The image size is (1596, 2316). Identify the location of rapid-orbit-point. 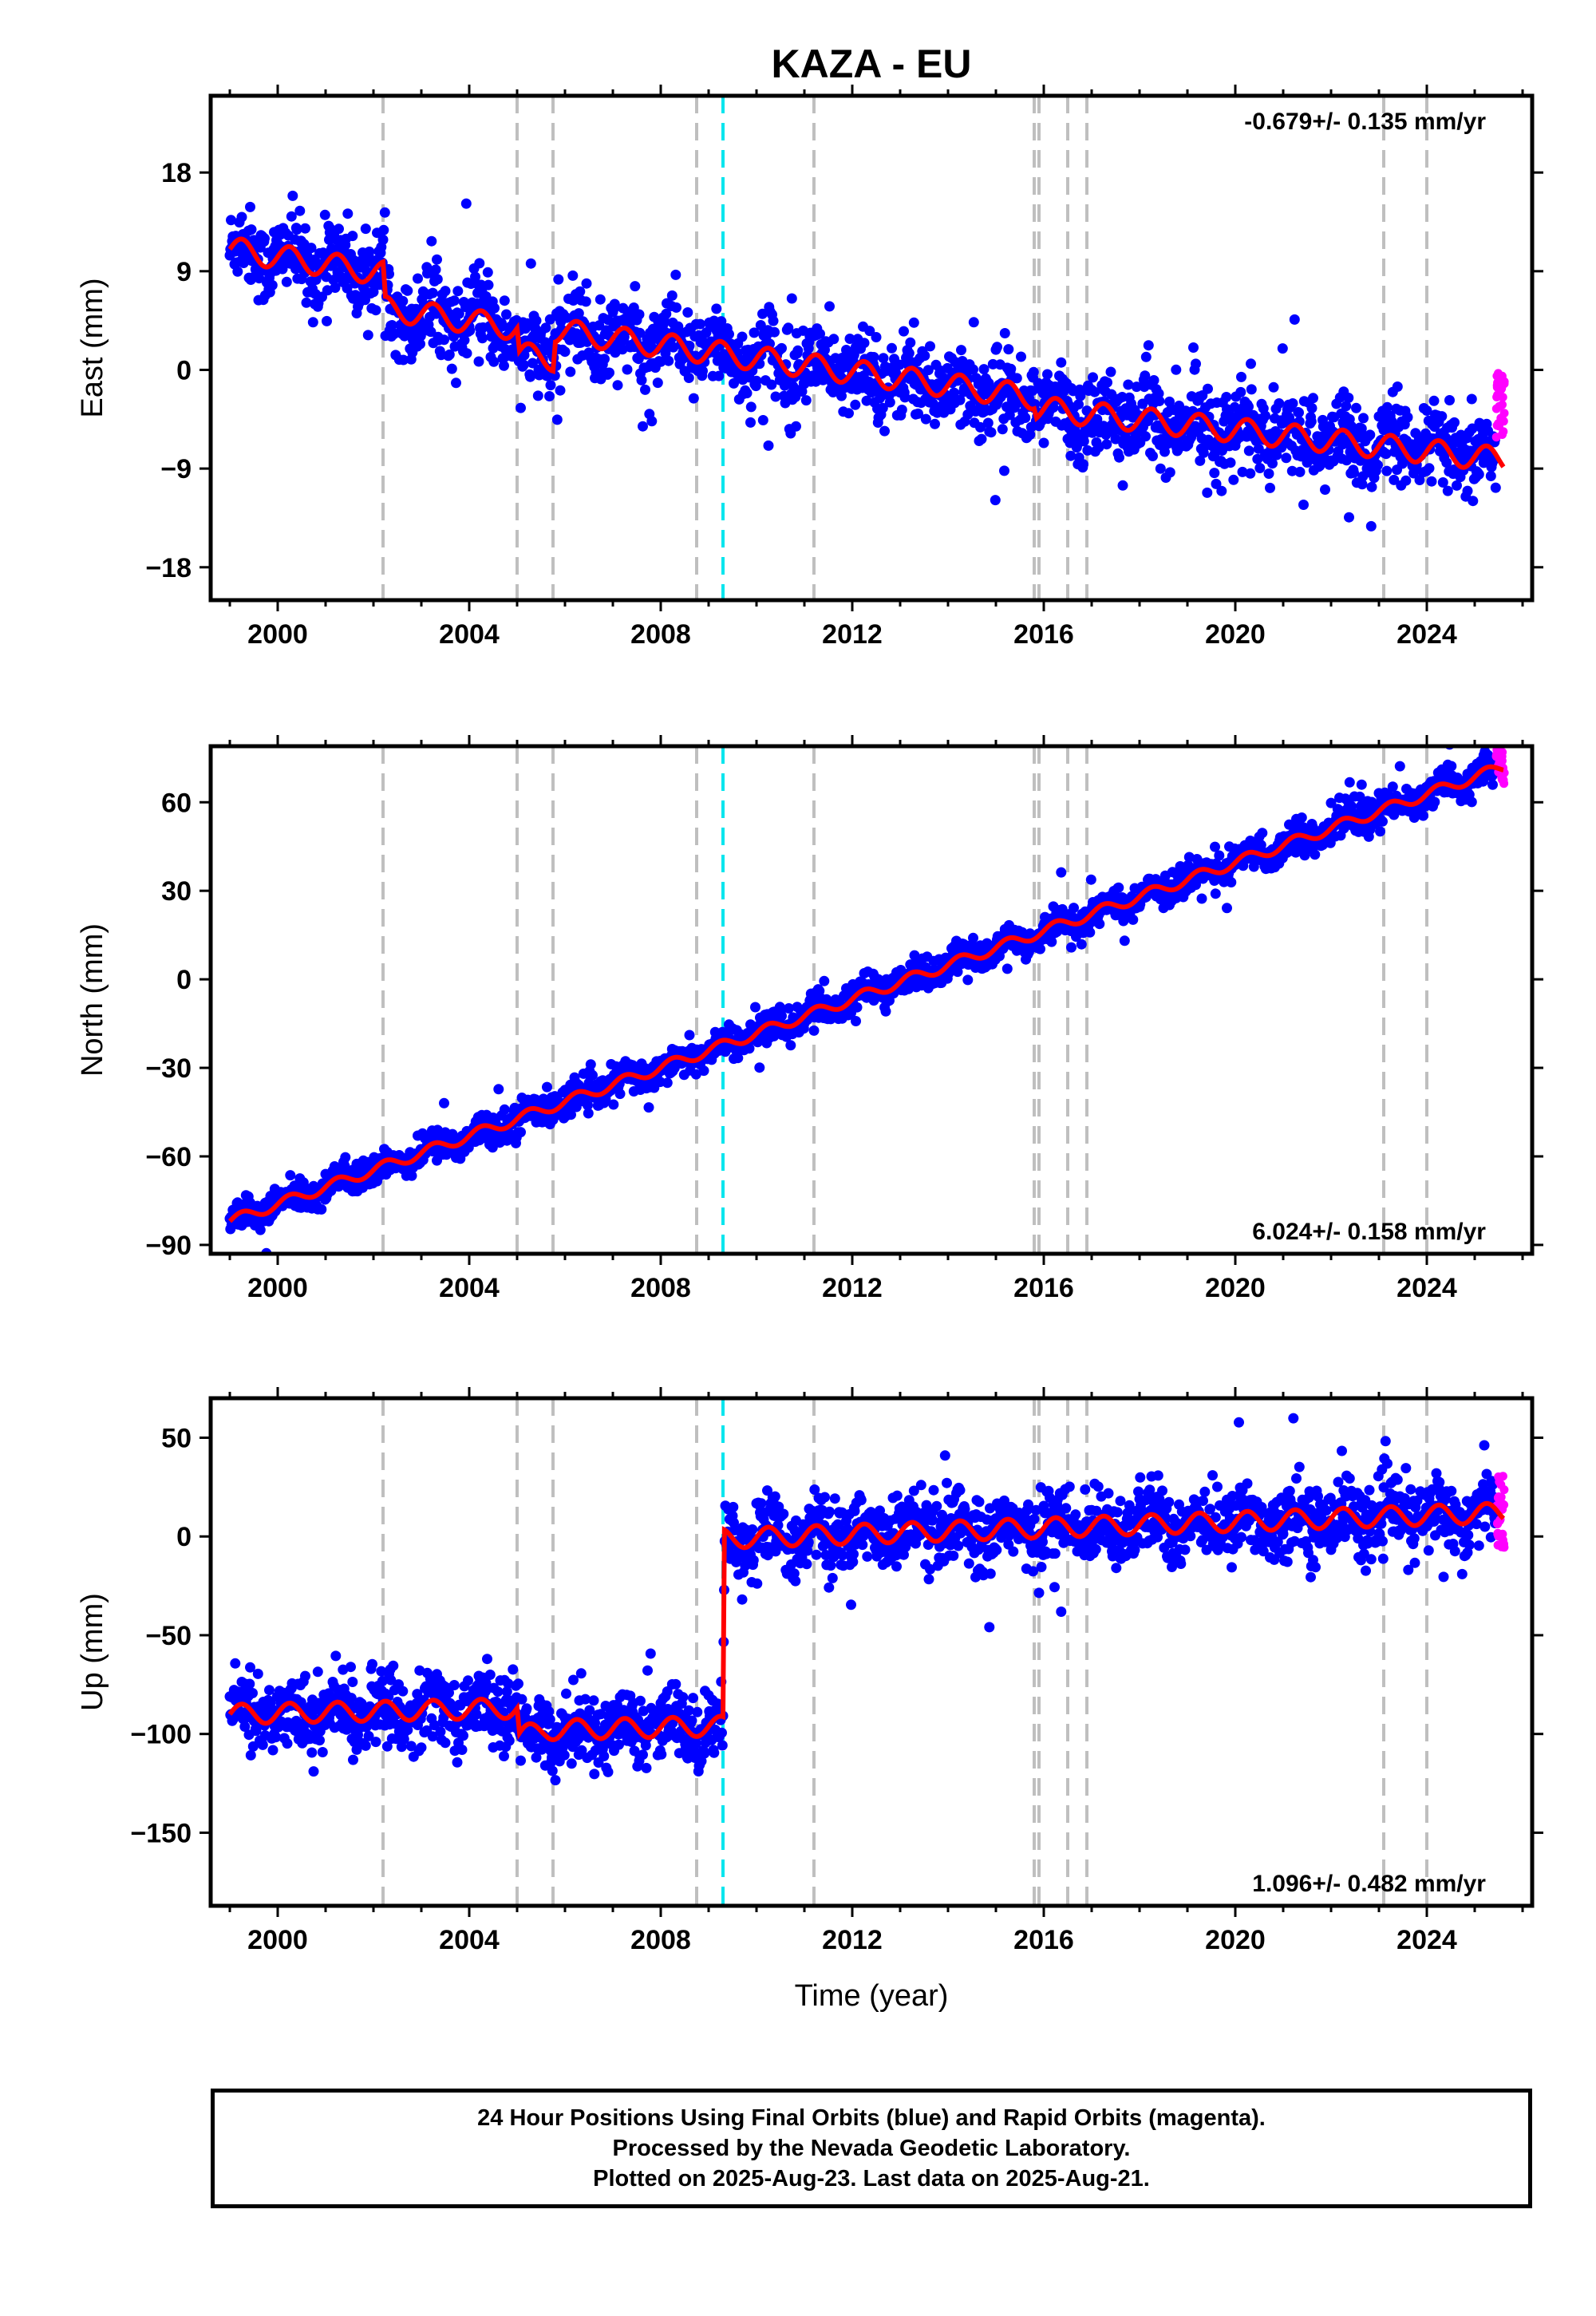
(1504, 413).